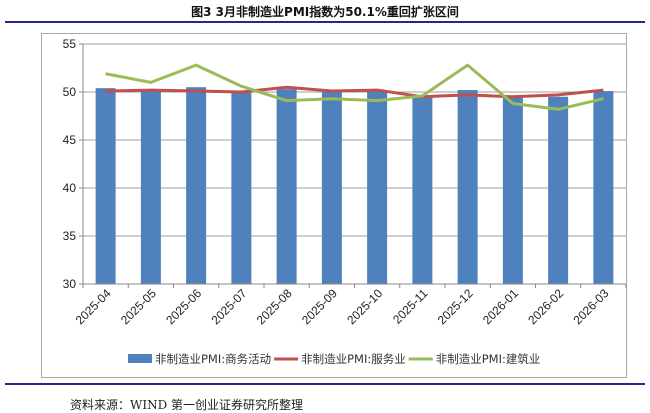 This screenshot has width=650, height=413. I want to click on y-tick-label: 55, so click(70, 44).